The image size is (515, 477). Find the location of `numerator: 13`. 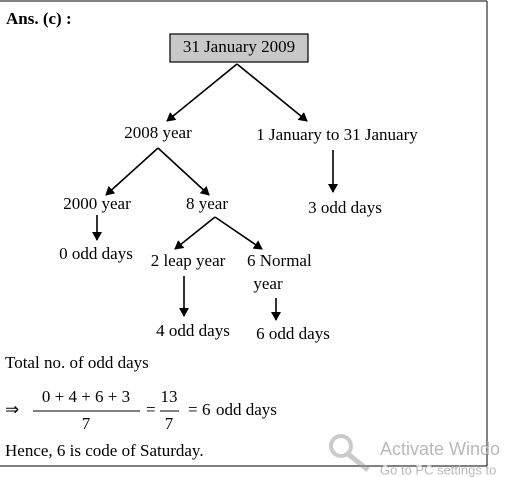

numerator: 13 is located at coordinates (169, 396).